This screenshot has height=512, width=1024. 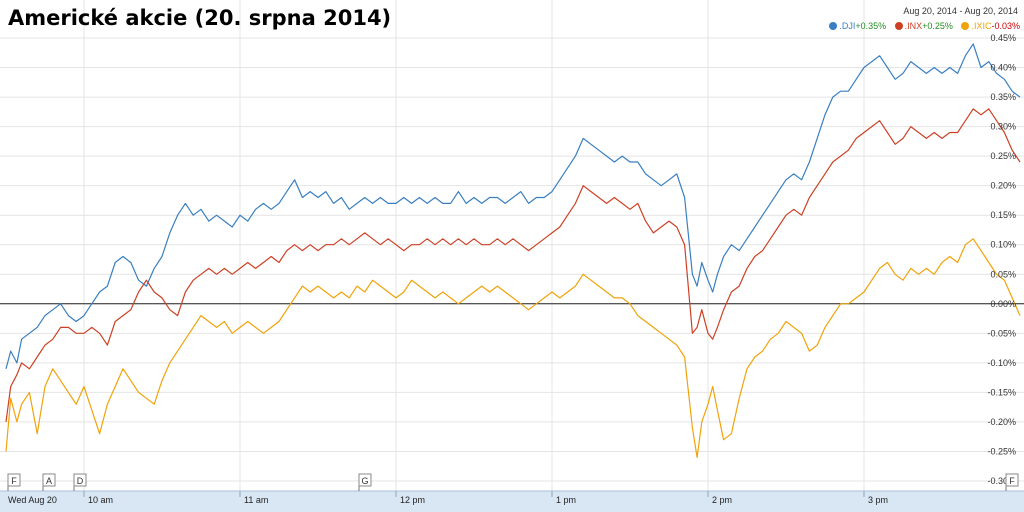 What do you see at coordinates (722, 500) in the screenshot?
I see `x-tick-label: 2 pm` at bounding box center [722, 500].